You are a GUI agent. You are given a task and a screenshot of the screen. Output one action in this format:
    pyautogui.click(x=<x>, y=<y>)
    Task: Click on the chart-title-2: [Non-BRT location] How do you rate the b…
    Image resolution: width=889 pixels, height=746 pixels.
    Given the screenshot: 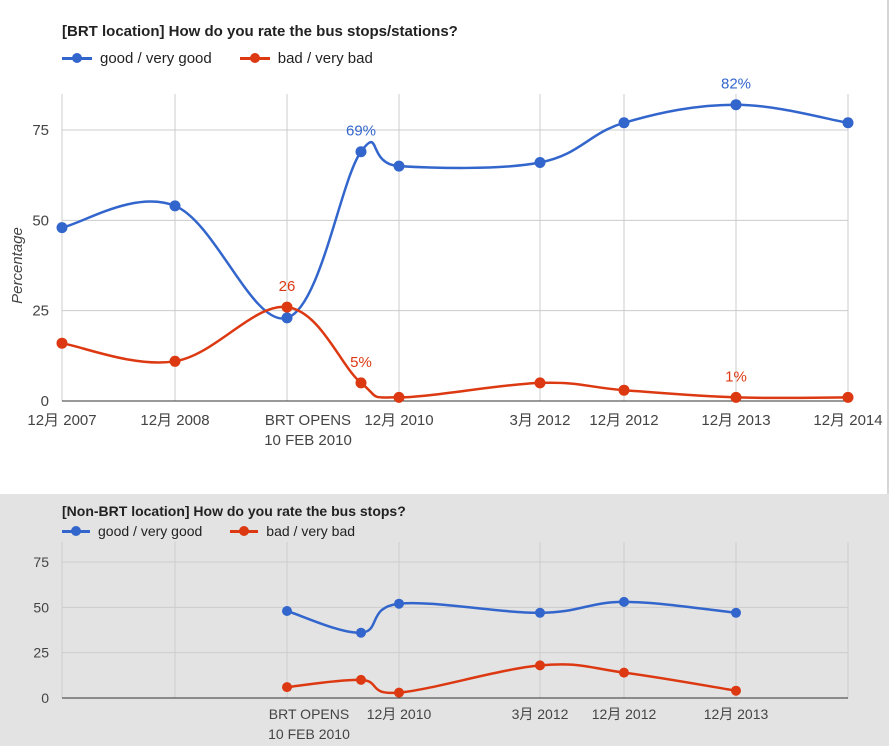 What is the action you would take?
    pyautogui.click(x=234, y=511)
    